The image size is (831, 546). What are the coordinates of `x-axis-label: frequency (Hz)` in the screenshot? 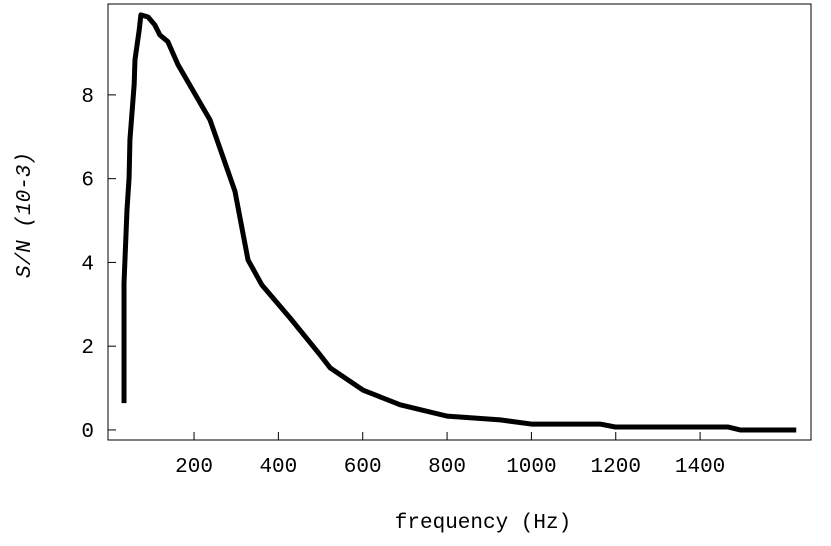 It's located at (483, 523).